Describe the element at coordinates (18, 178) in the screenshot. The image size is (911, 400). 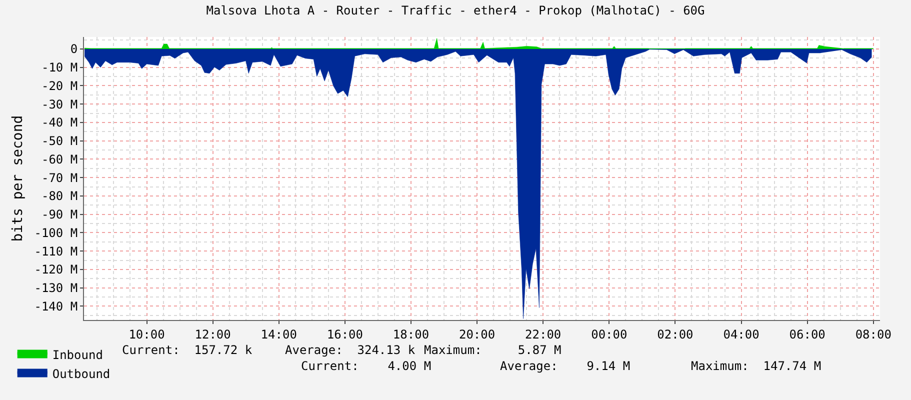
I see `y-axis-title: bits per second` at that location.